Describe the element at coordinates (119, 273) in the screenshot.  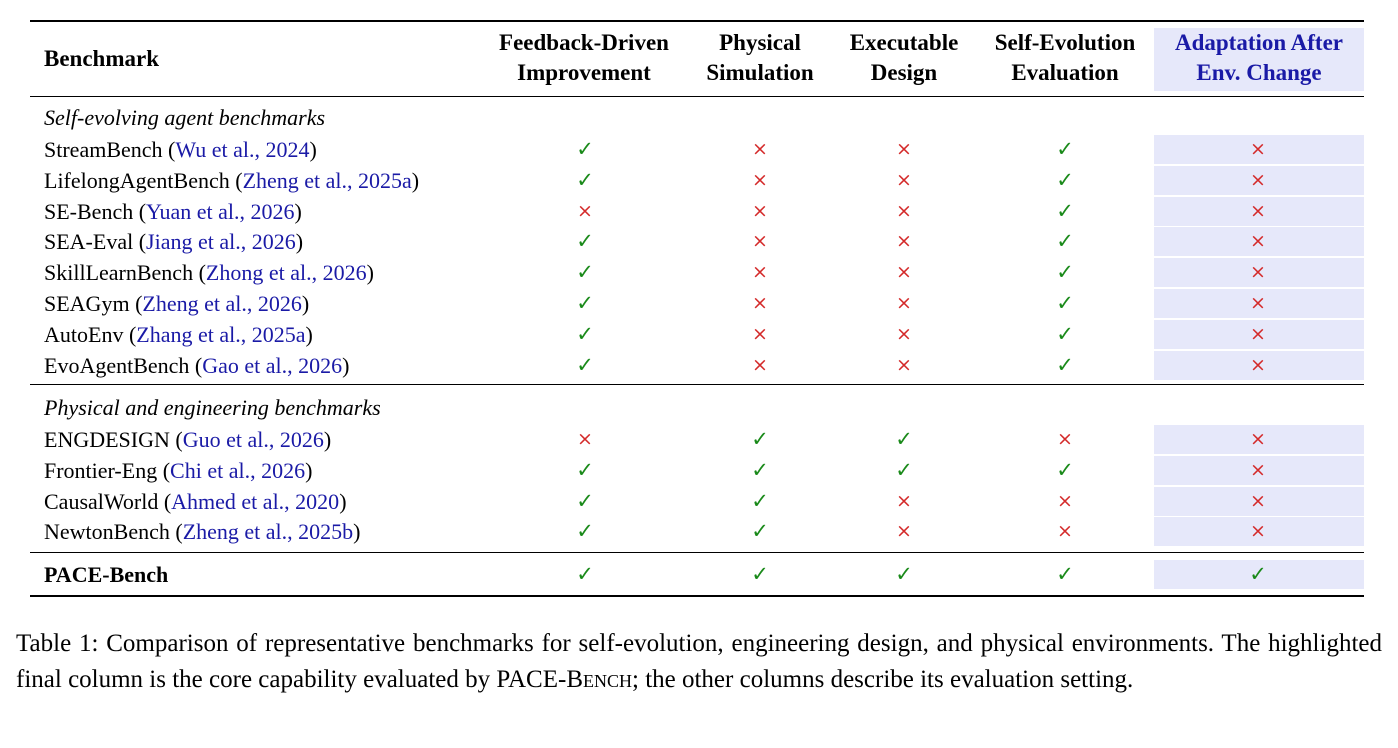
I see `benchmark-name: SkillLearnBench` at that location.